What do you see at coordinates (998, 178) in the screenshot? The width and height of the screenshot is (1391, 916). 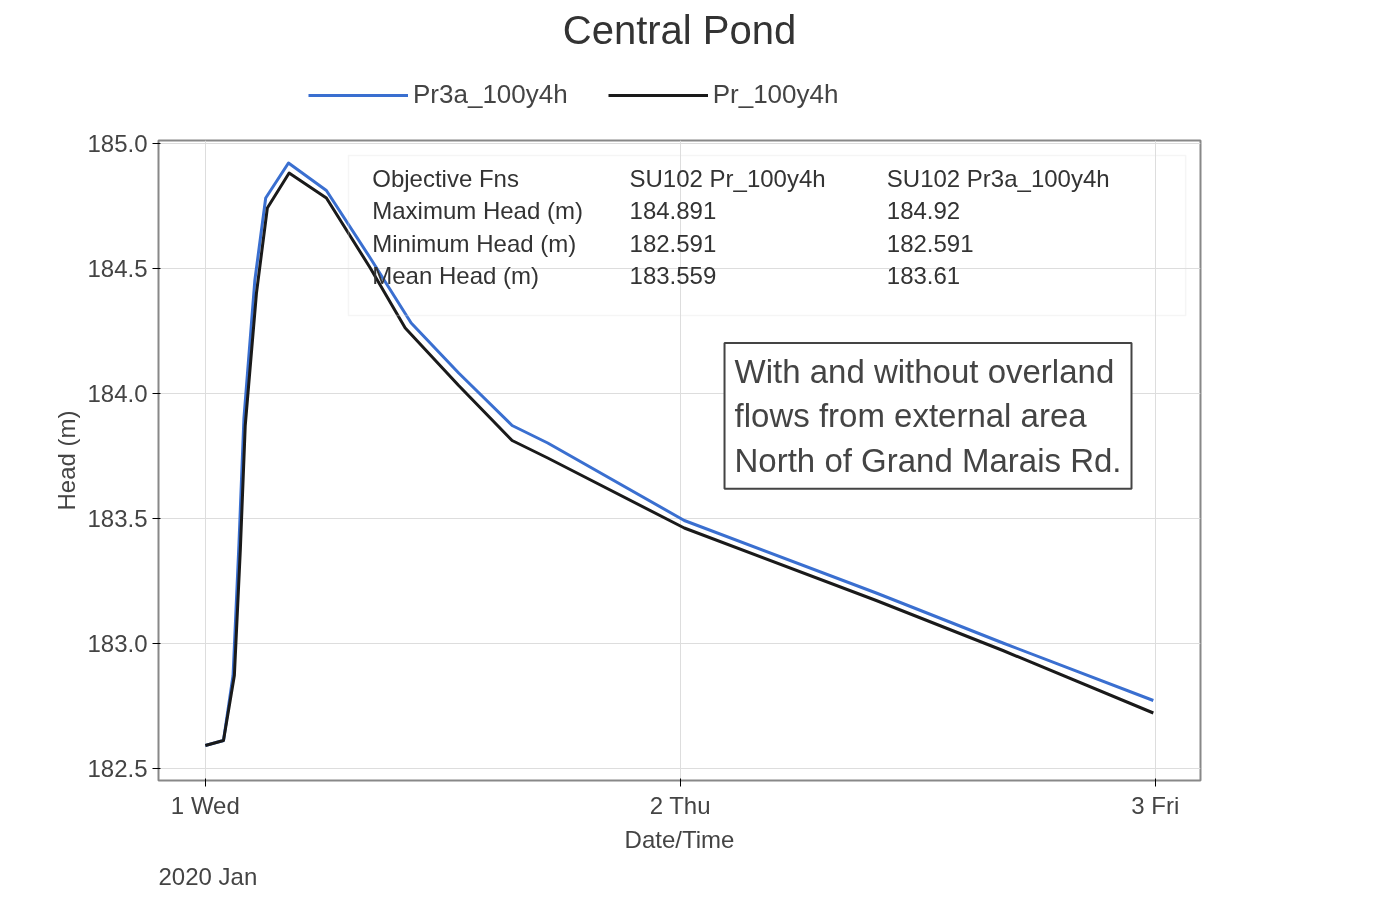 I see `annotation: SU102 Pr3a_100y4h` at bounding box center [998, 178].